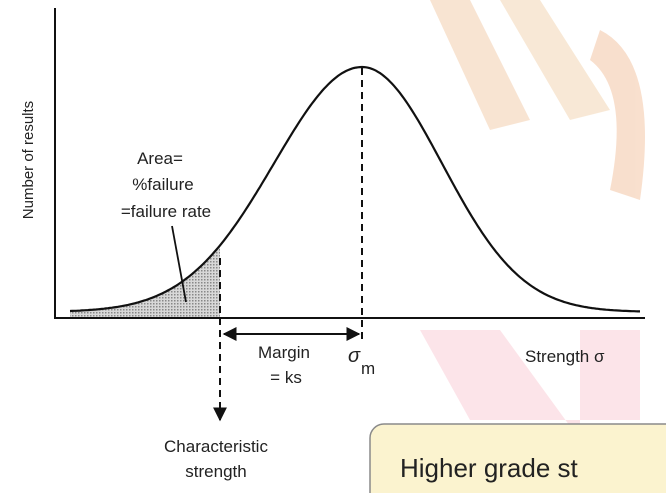 This screenshot has height=493, width=666. What do you see at coordinates (284, 352) in the screenshot?
I see `margin-label: Margin` at bounding box center [284, 352].